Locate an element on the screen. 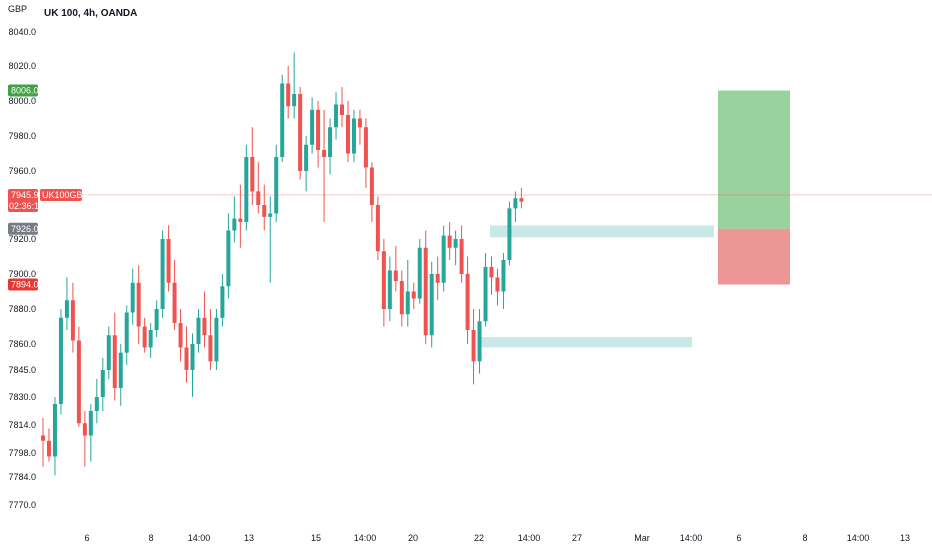 The image size is (932, 550). price-tick: 8000.0 is located at coordinates (22, 101).